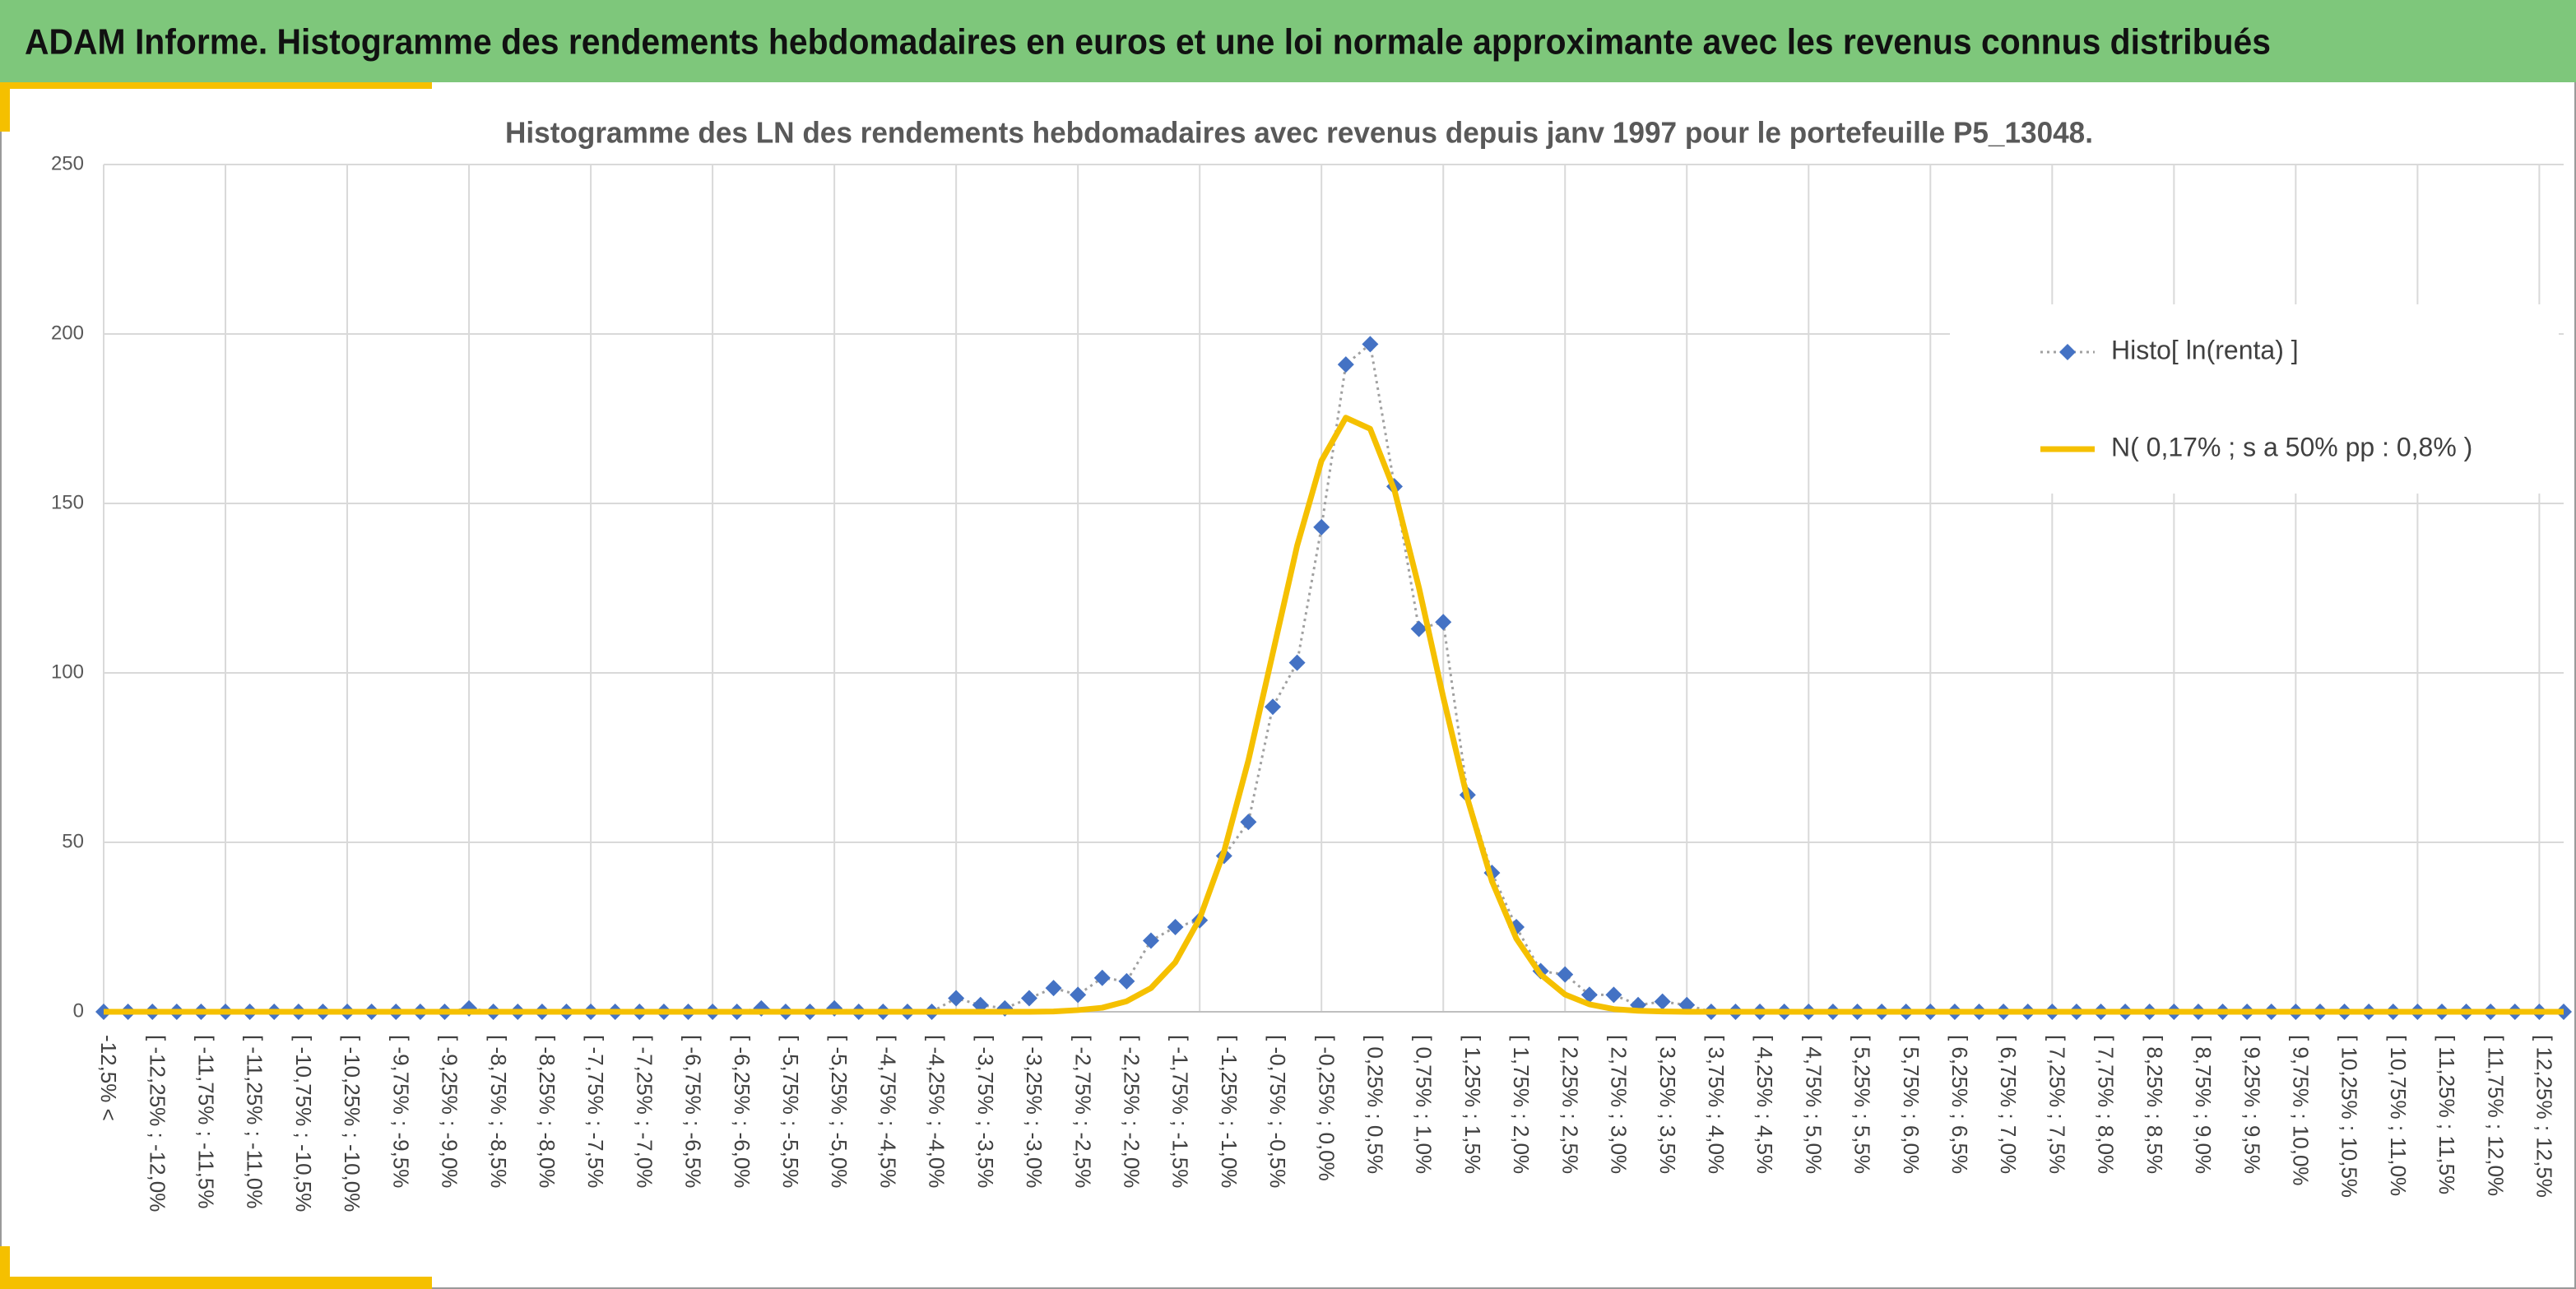 The width and height of the screenshot is (2576, 1289). I want to click on x-tick-label: [ -5,75% ; -5,5%, so click(790, 1111).